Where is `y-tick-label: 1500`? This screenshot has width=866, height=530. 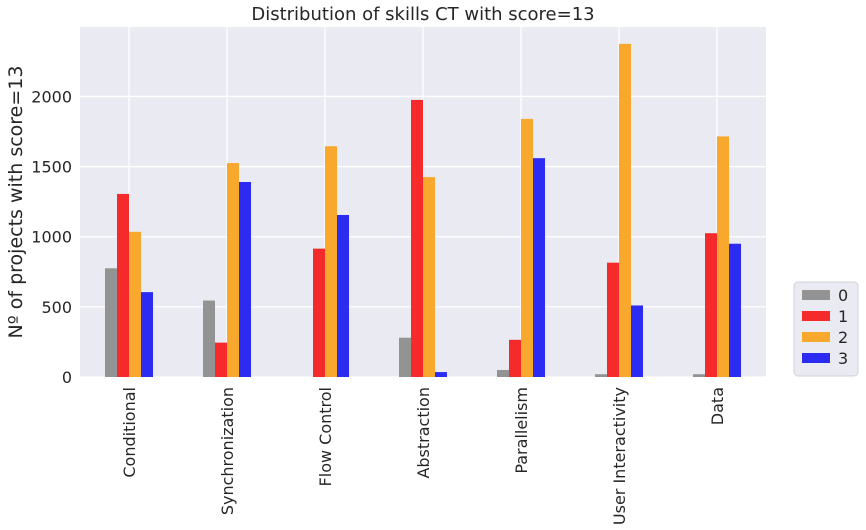
y-tick-label: 1500 is located at coordinates (51, 167).